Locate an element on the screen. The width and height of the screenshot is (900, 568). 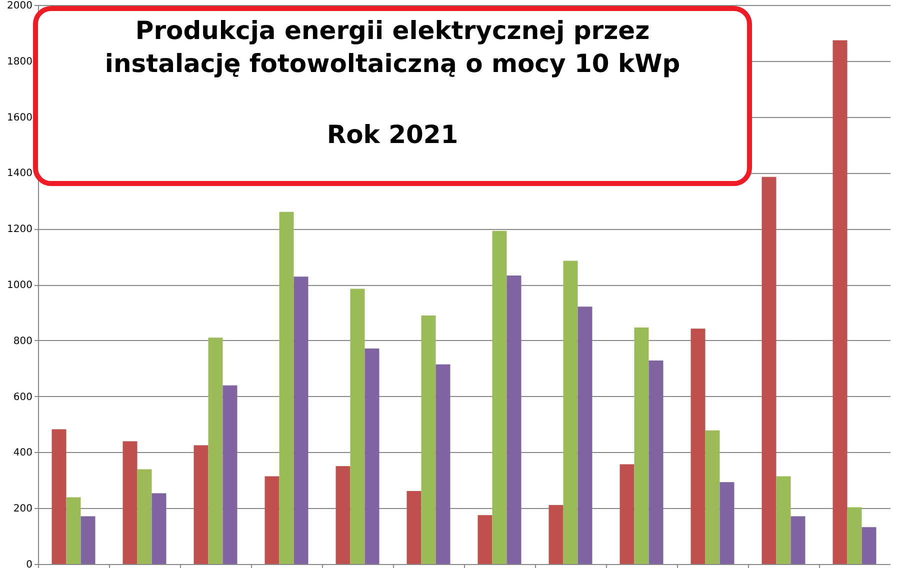
y-tick-label: 800 is located at coordinates (22, 341).